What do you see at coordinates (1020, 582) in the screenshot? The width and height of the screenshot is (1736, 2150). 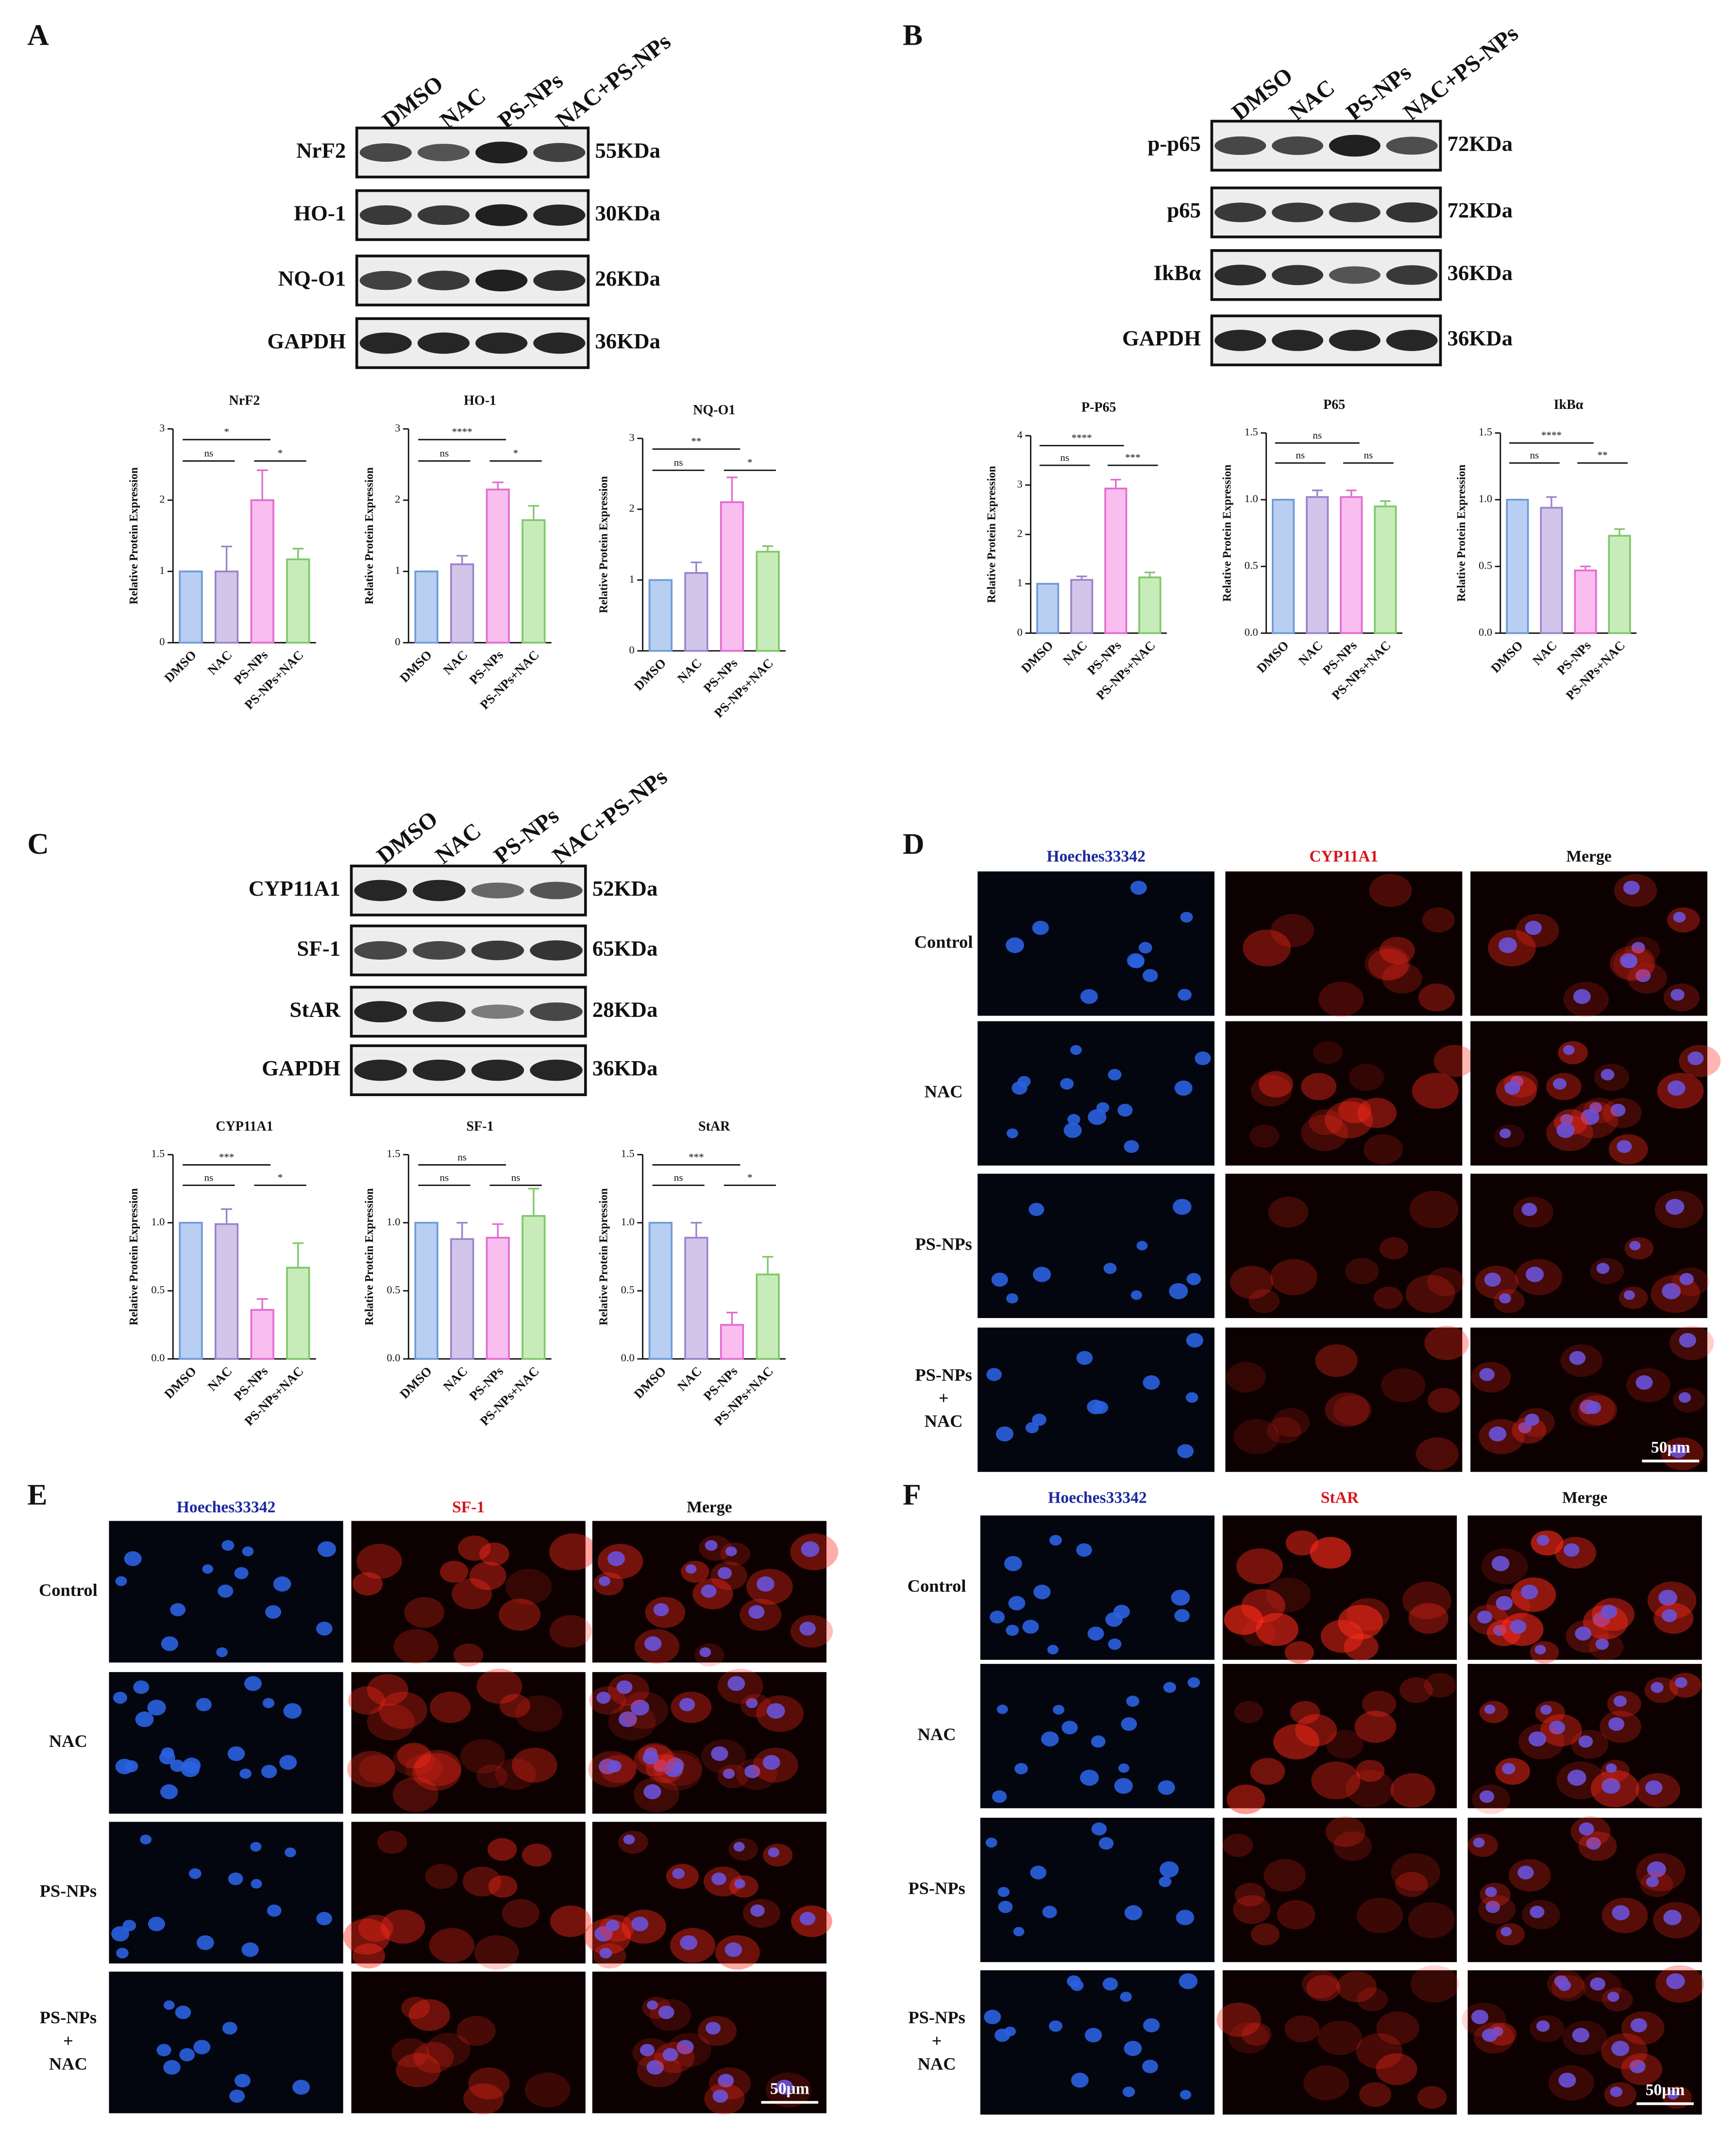 I see `y-tick-label: 1` at bounding box center [1020, 582].